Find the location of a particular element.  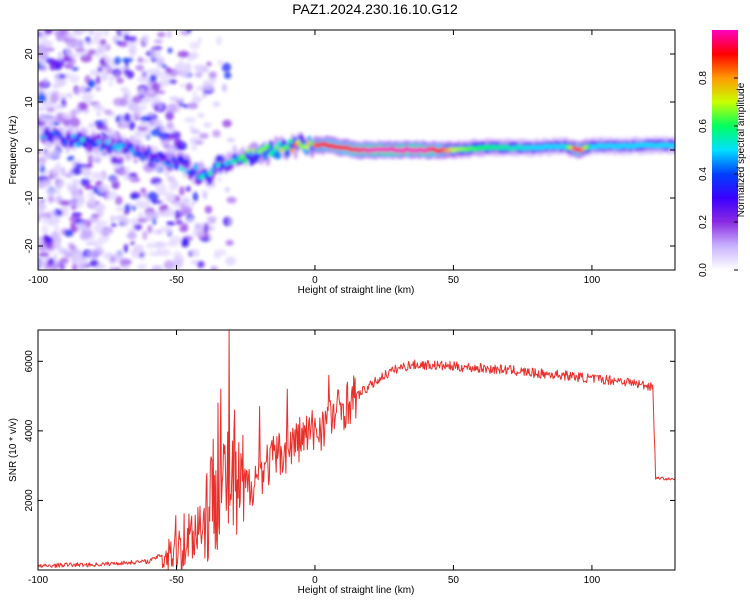

colorbar-tick-label: 0.6 is located at coordinates (703, 126).